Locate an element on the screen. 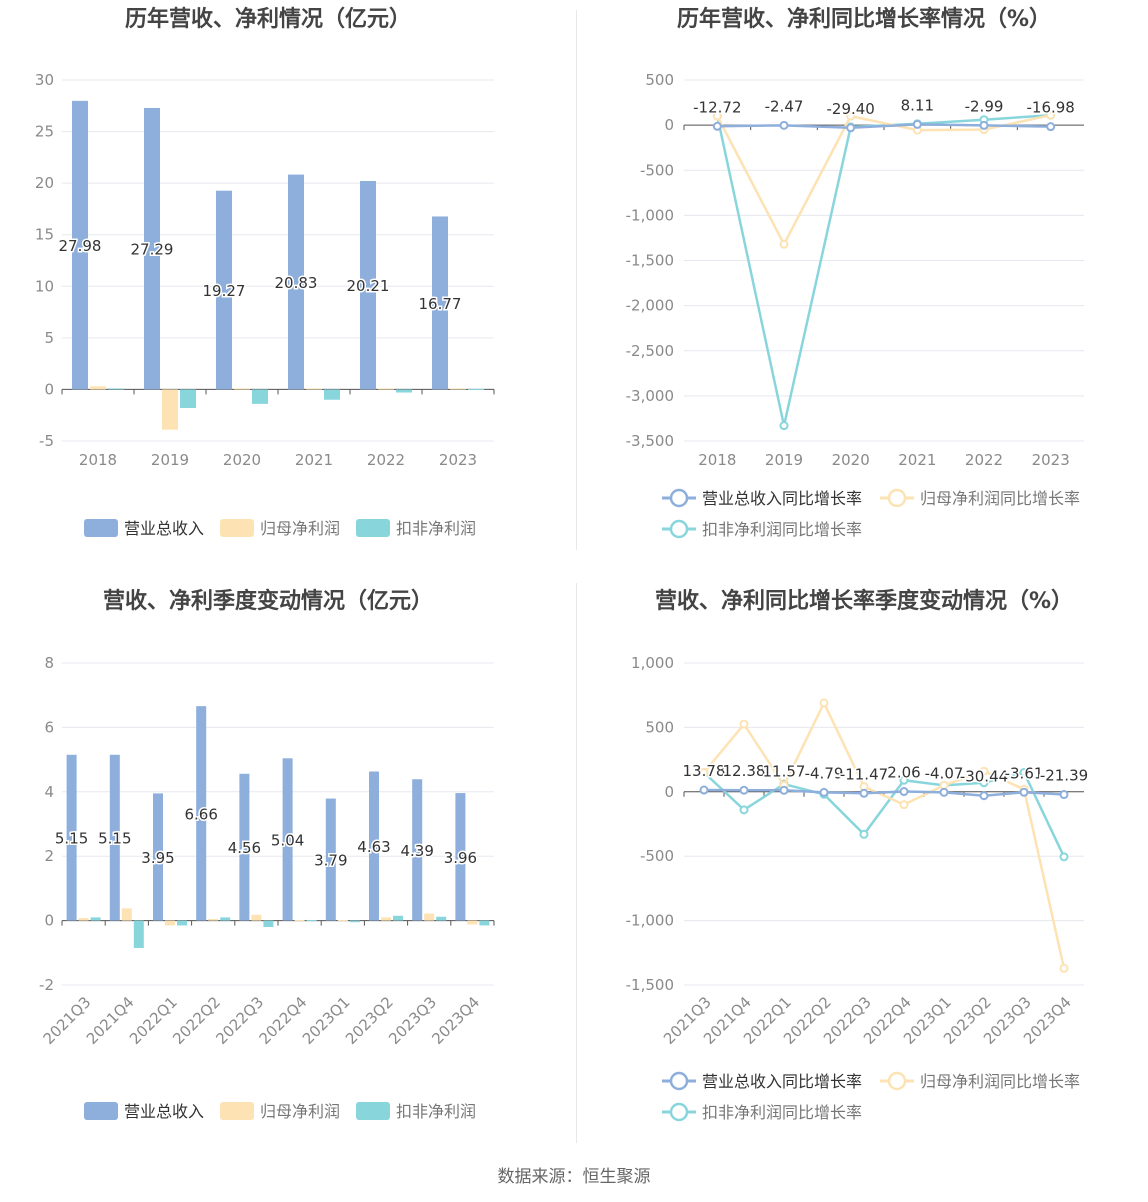 The image size is (1148, 1202). chart-title: 营收、净利同比增长率季度变动情况（%） is located at coordinates (864, 601).